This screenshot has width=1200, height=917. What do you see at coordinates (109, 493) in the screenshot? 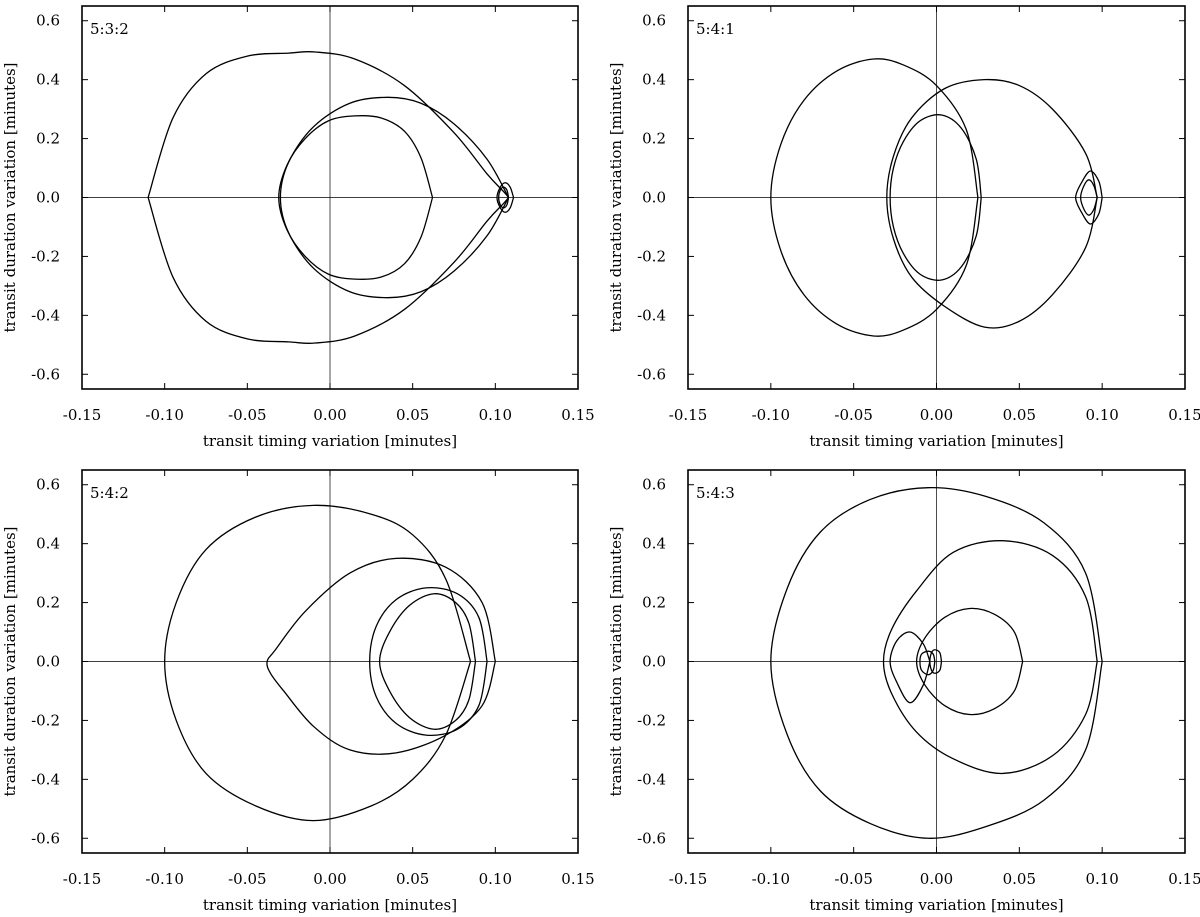
I see `panel-label: 5:4:2` at bounding box center [109, 493].